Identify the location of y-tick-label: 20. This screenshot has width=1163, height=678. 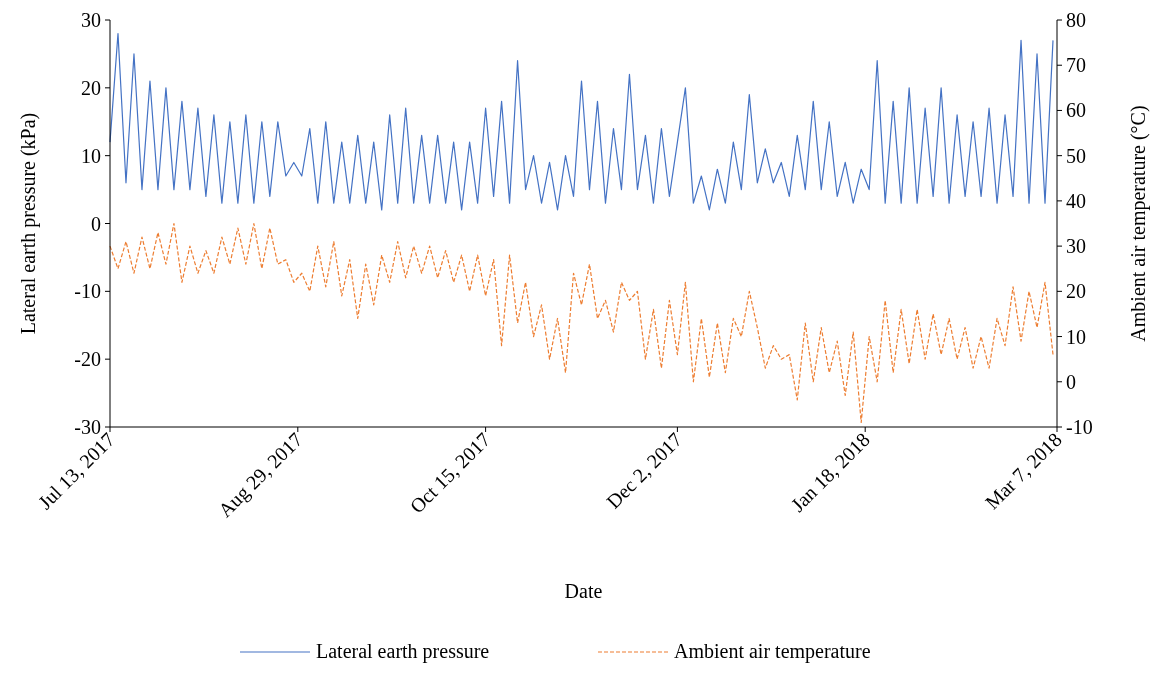
(91, 87).